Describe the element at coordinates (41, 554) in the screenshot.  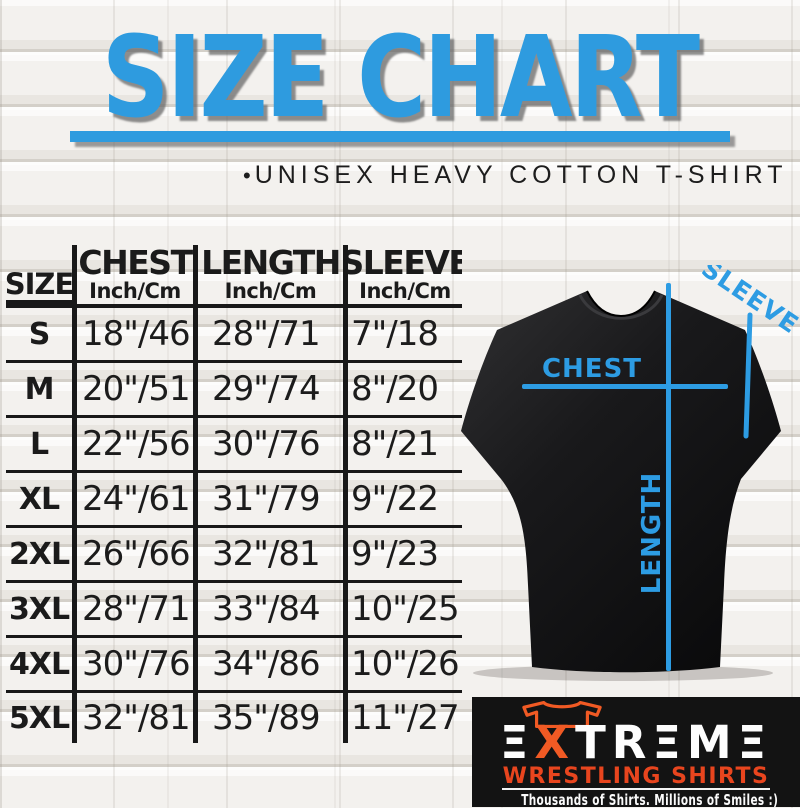
I see `size-label: 2XL` at that location.